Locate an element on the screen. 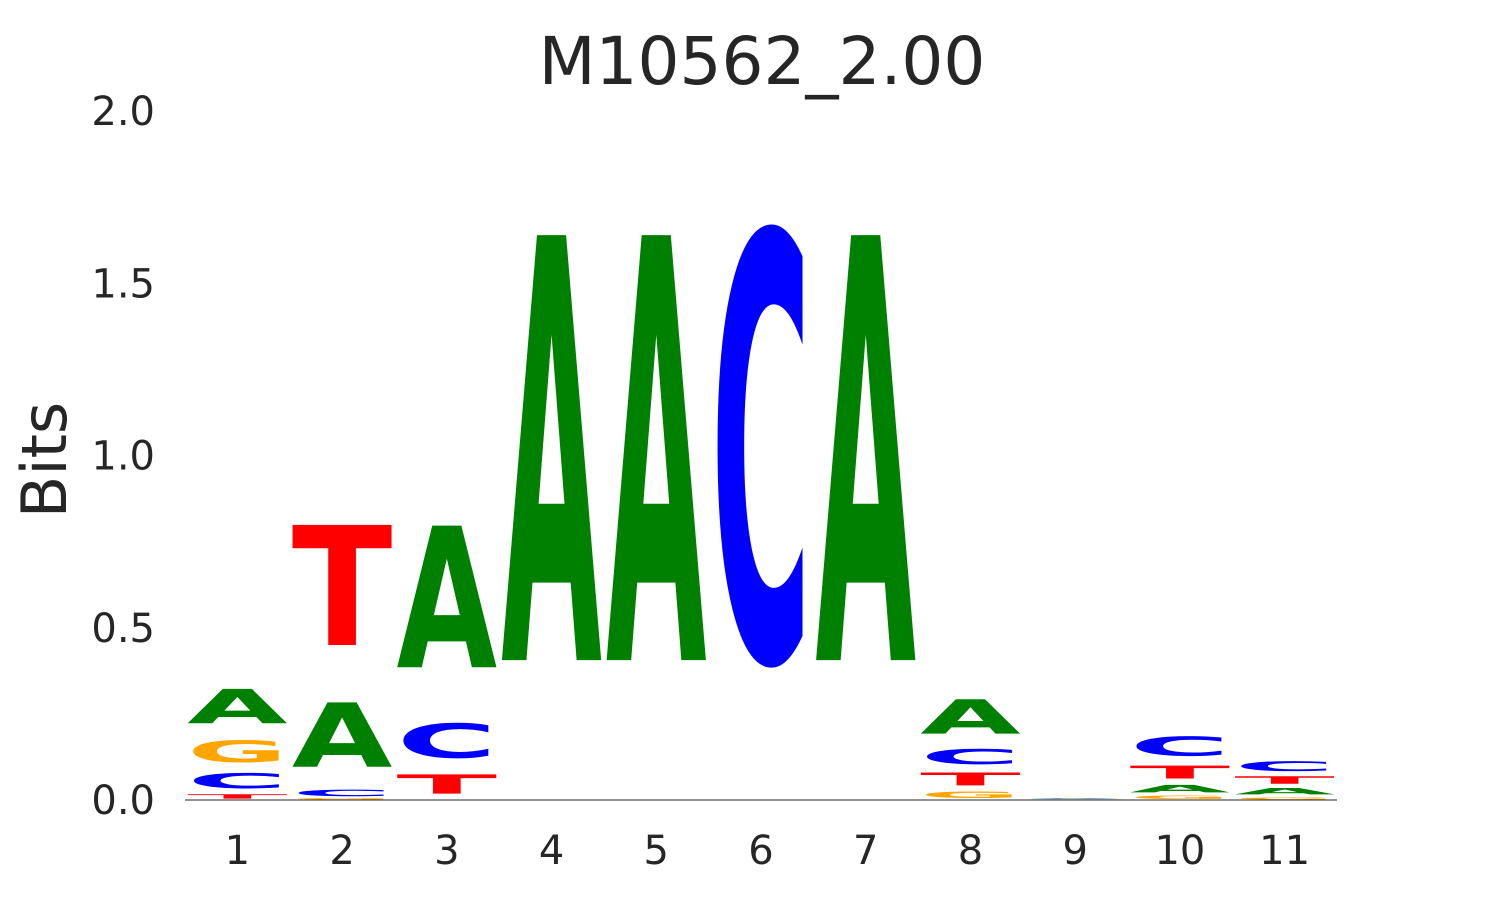 This screenshot has height=900, width=1485. y-tick-label: 2.0 is located at coordinates (123, 112).